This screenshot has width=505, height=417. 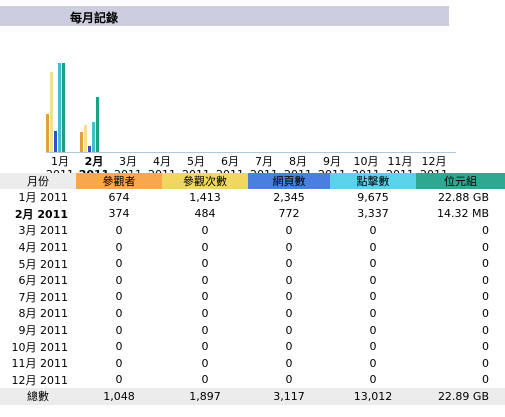 What do you see at coordinates (119, 181) in the screenshot?
I see `header-visitors: 參觀者` at bounding box center [119, 181].